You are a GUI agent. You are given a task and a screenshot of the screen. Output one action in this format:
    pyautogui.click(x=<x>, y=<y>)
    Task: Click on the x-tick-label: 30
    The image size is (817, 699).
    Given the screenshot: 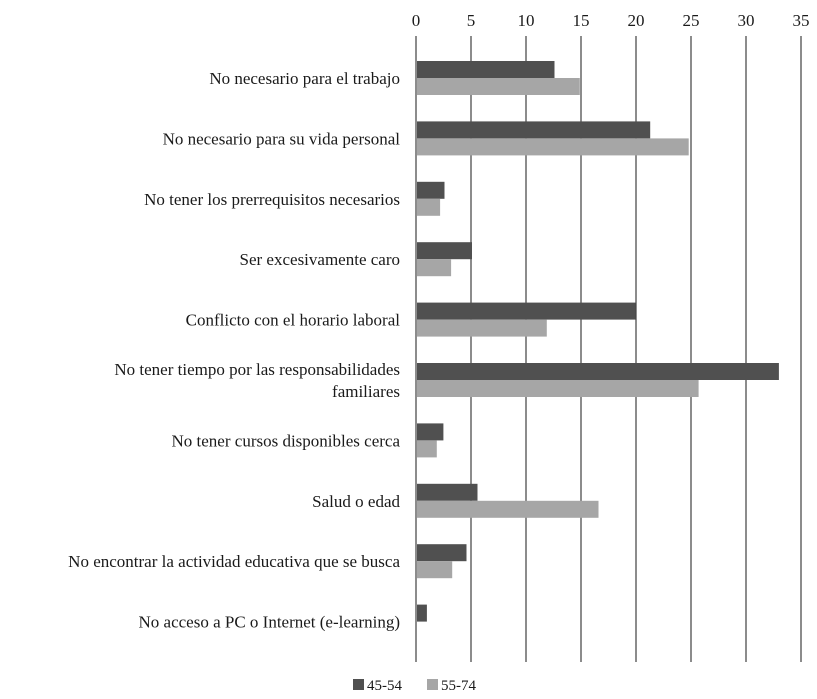 What is the action you would take?
    pyautogui.click(x=746, y=20)
    